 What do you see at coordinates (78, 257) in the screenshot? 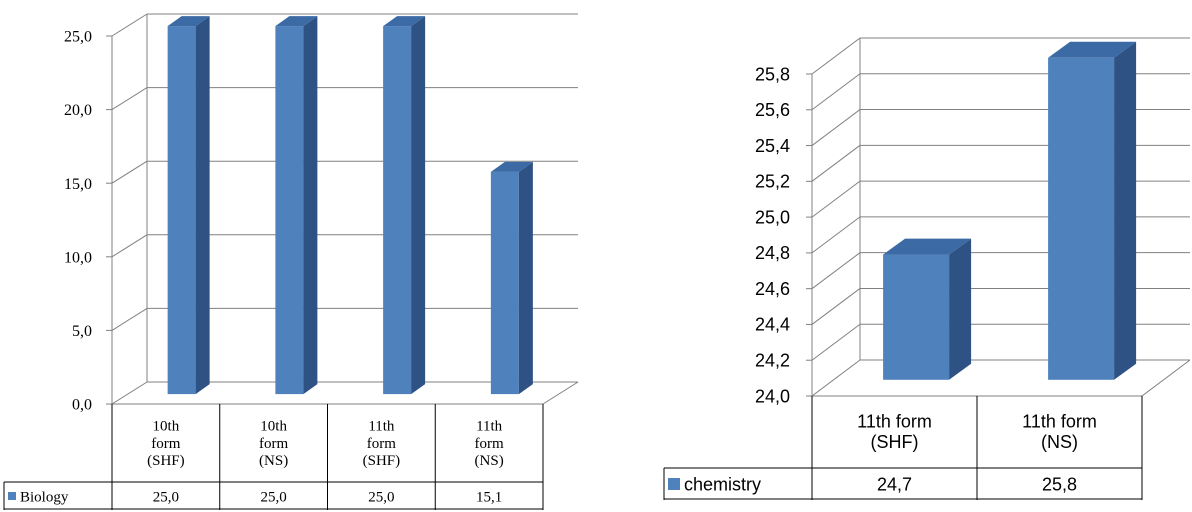
I see `y-tick-label: 10,0` at bounding box center [78, 257].